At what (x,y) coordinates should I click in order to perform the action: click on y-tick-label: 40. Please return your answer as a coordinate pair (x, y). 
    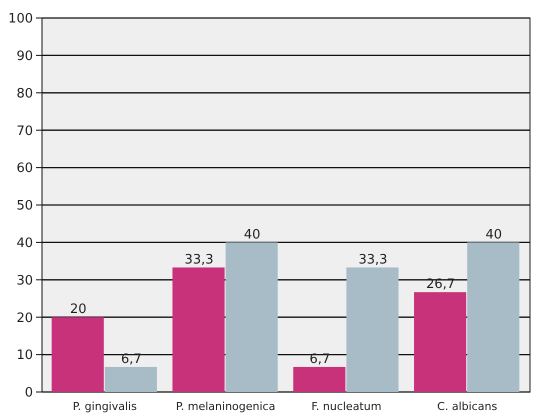
    Looking at the image, I should click on (24, 243).